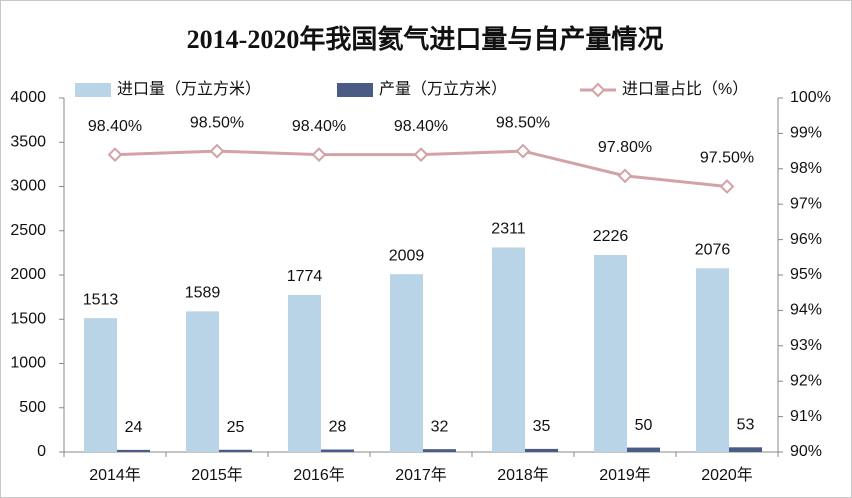  Describe the element at coordinates (806, 168) in the screenshot. I see `y2-tick-label: 98%` at that location.